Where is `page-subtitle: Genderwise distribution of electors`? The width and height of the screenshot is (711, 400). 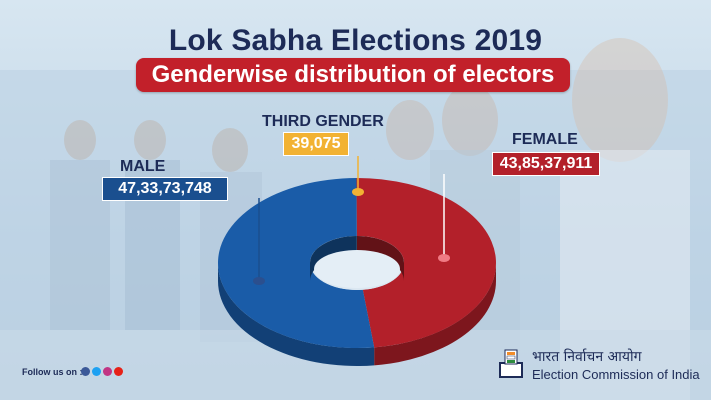
page-subtitle: Genderwise distribution of electors is located at coordinates (353, 74).